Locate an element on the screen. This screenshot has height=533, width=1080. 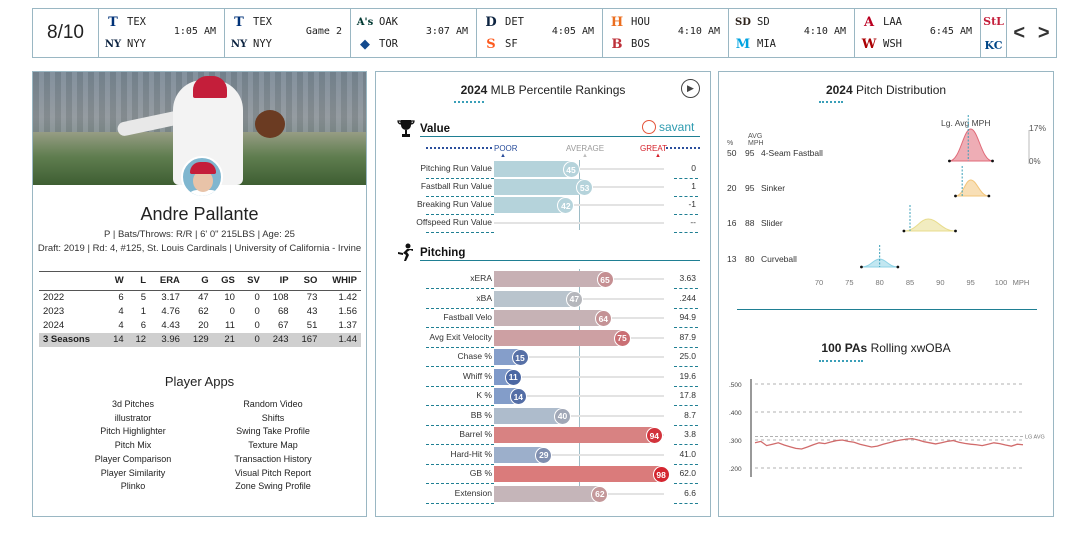
velocity-axis-tick: 90 is located at coordinates (940, 282).